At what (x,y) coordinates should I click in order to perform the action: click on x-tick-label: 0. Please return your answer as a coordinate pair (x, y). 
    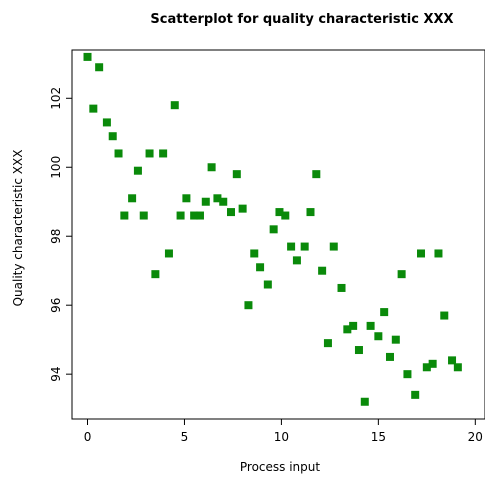
    Looking at the image, I should click on (88, 437).